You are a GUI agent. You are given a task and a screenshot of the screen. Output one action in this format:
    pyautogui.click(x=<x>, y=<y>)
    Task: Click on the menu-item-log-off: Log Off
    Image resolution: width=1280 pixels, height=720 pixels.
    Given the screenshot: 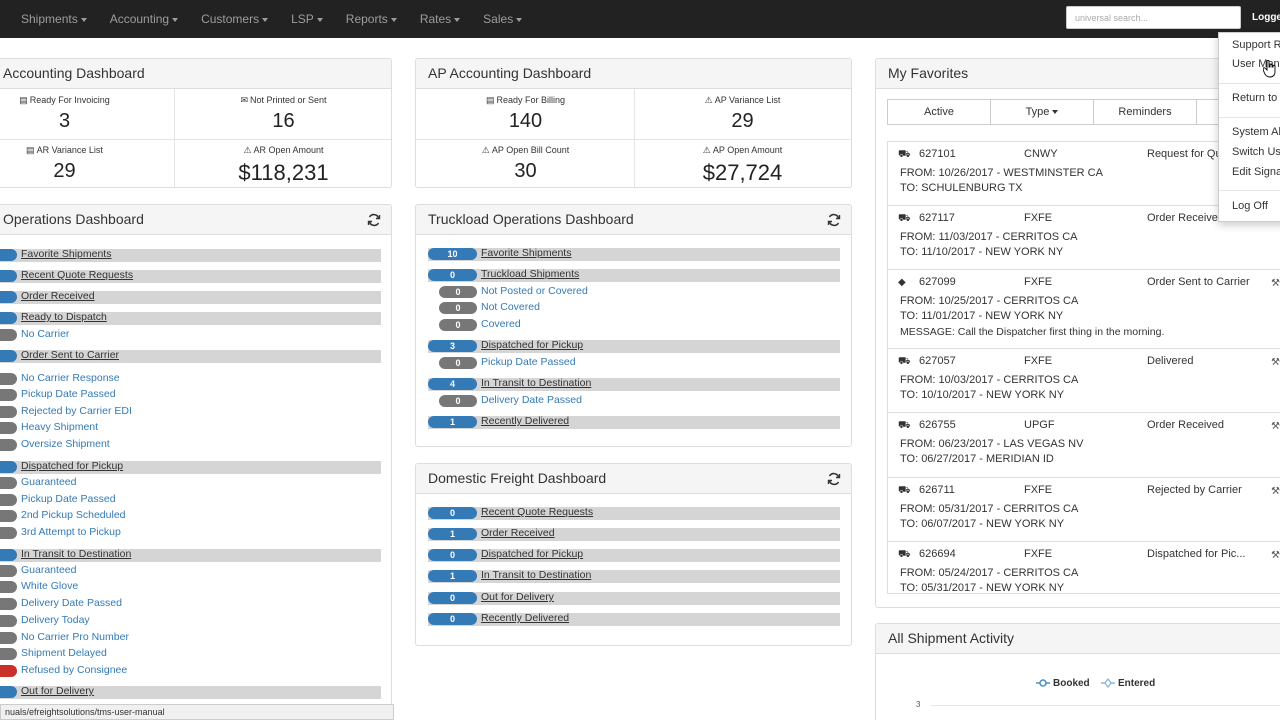 What is the action you would take?
    pyautogui.click(x=1250, y=206)
    